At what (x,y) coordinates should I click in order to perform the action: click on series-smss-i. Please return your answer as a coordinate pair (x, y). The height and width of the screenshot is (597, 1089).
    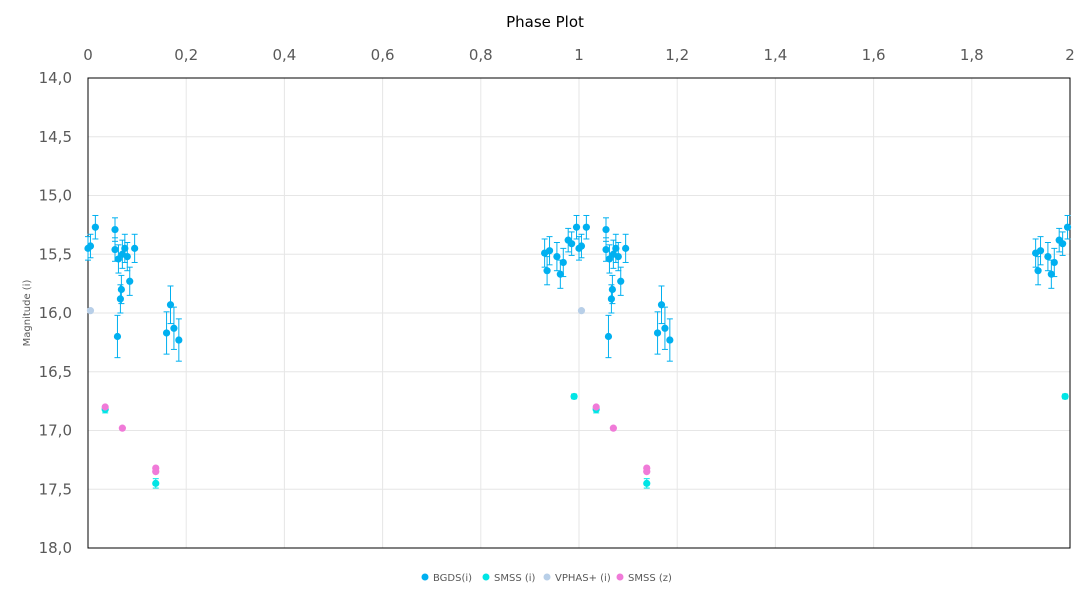
    Looking at the image, I should click on (585, 440).